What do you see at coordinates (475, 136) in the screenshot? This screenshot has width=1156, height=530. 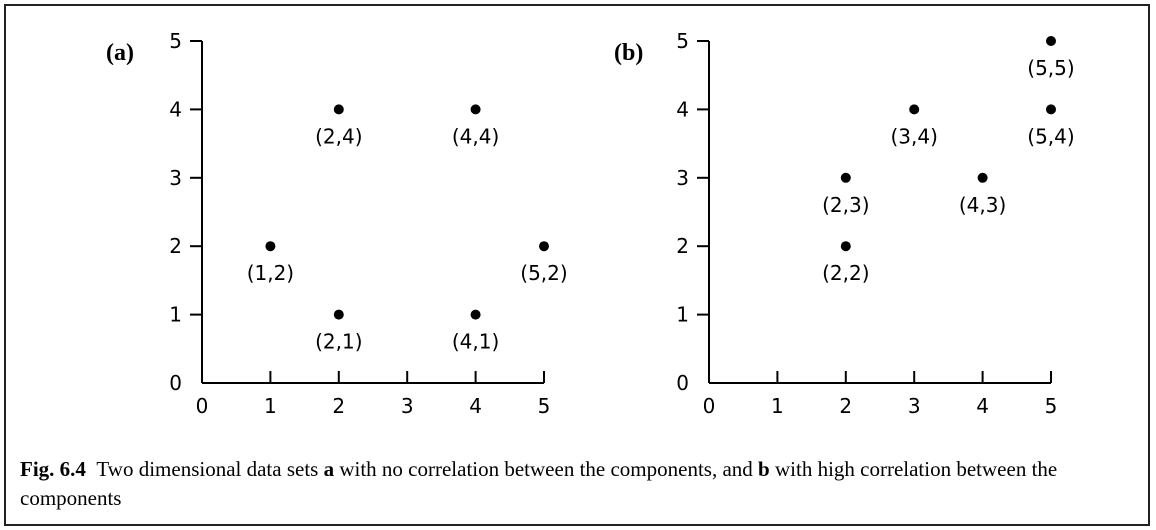 I see `data-point-label: (4,4)` at bounding box center [475, 136].